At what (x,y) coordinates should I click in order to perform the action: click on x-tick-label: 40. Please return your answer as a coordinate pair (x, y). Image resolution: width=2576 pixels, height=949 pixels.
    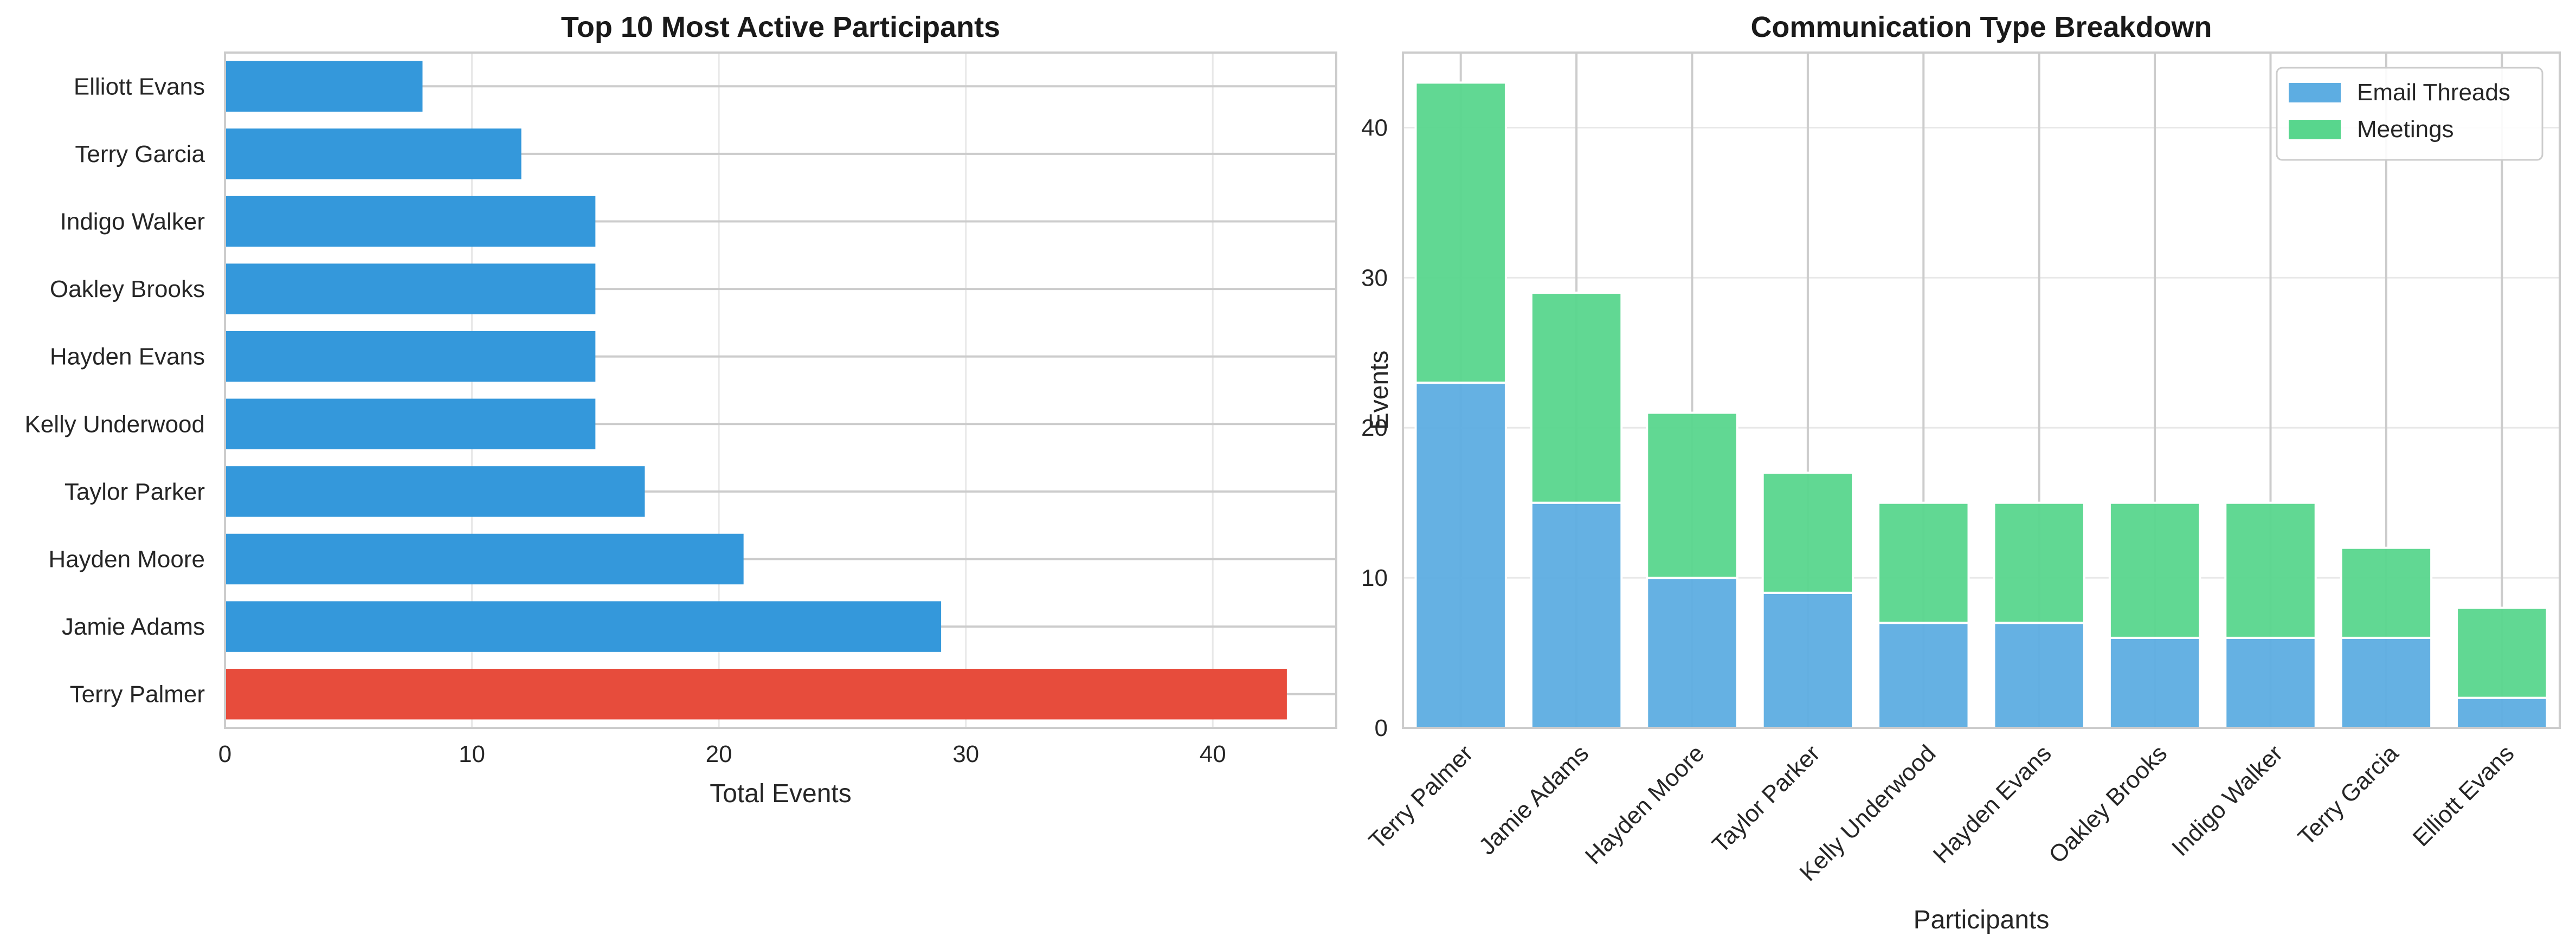
    Looking at the image, I should click on (1213, 754).